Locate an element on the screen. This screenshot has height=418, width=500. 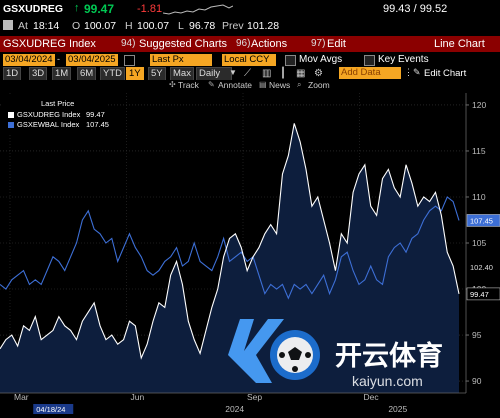
security-name: GSXUDREG Index is located at coordinates (49, 44).